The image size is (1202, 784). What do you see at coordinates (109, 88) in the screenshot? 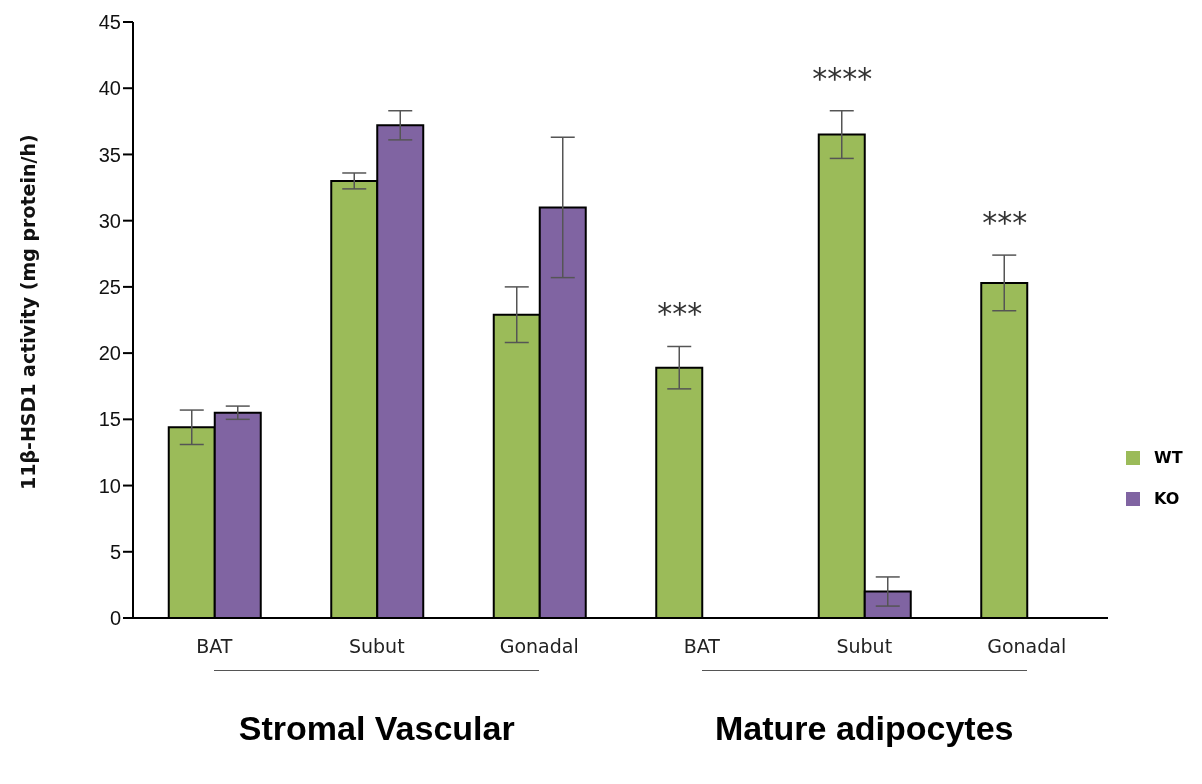
I see `y-tick-label: 40` at bounding box center [109, 88].